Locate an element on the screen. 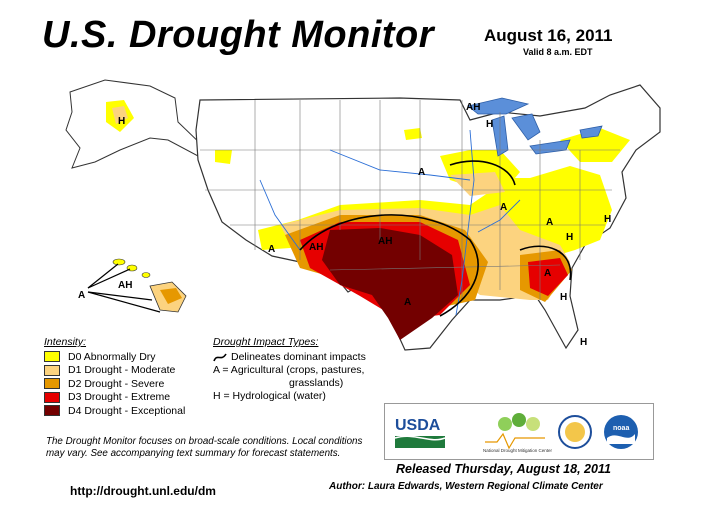 This screenshot has width=704, height=507. map-title: U.S. Drought Monitor is located at coordinates (238, 35).